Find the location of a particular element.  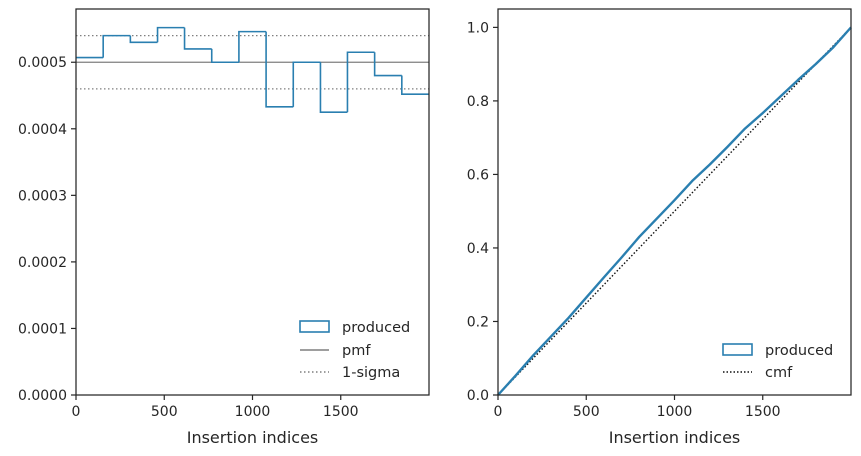

cdf-y-tick-label: 0.2 is located at coordinates (478, 322).